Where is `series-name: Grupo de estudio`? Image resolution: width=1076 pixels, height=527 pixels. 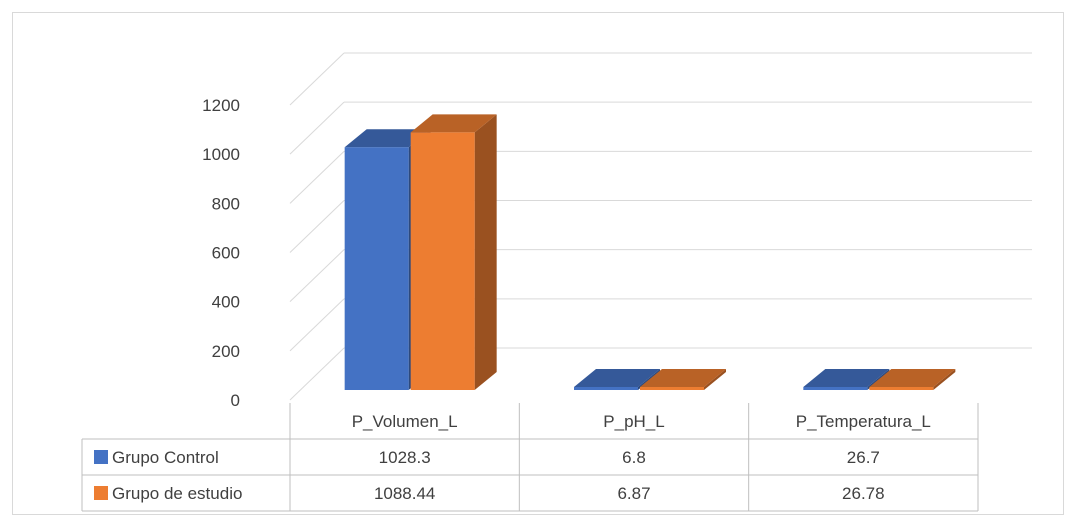 series-name: Grupo de estudio is located at coordinates (177, 493).